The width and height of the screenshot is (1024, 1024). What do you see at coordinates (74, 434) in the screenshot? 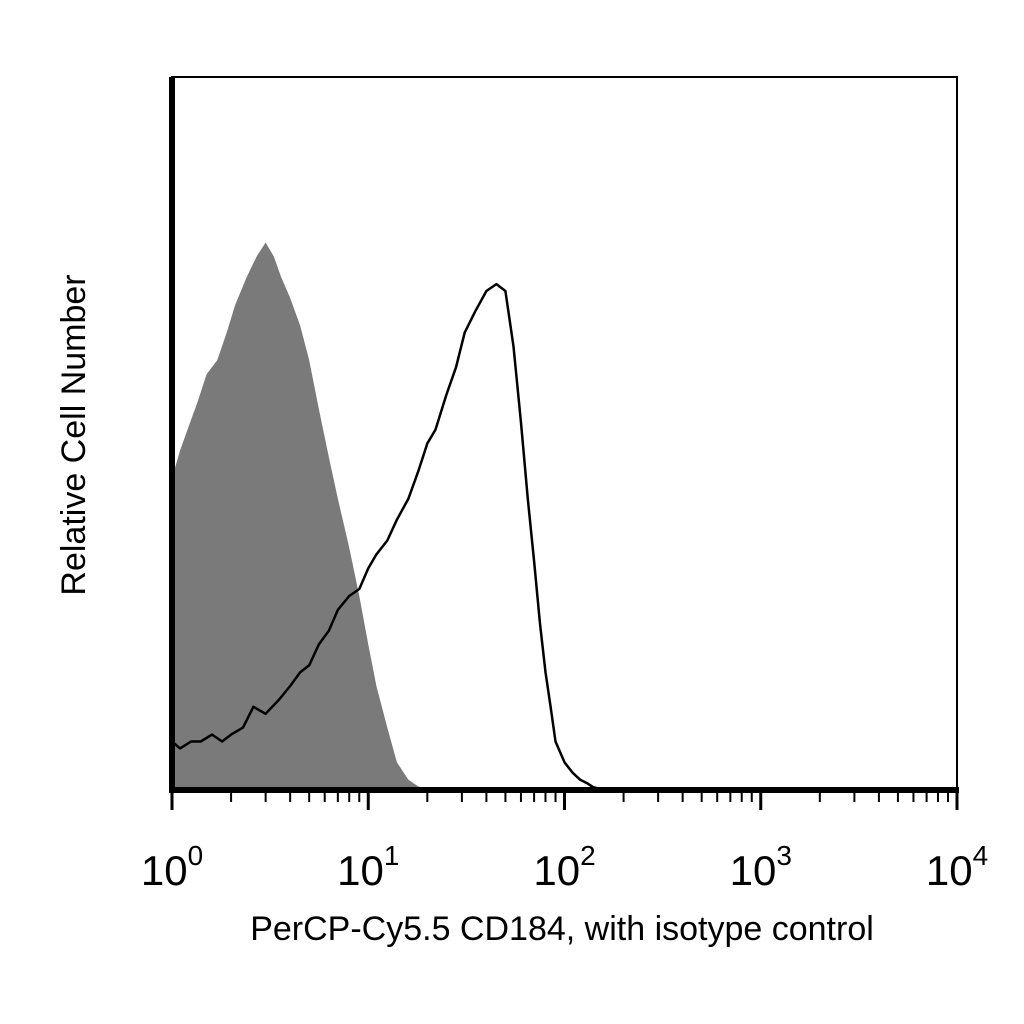
I see `y-axis-title: Relative Cell Number` at bounding box center [74, 434].